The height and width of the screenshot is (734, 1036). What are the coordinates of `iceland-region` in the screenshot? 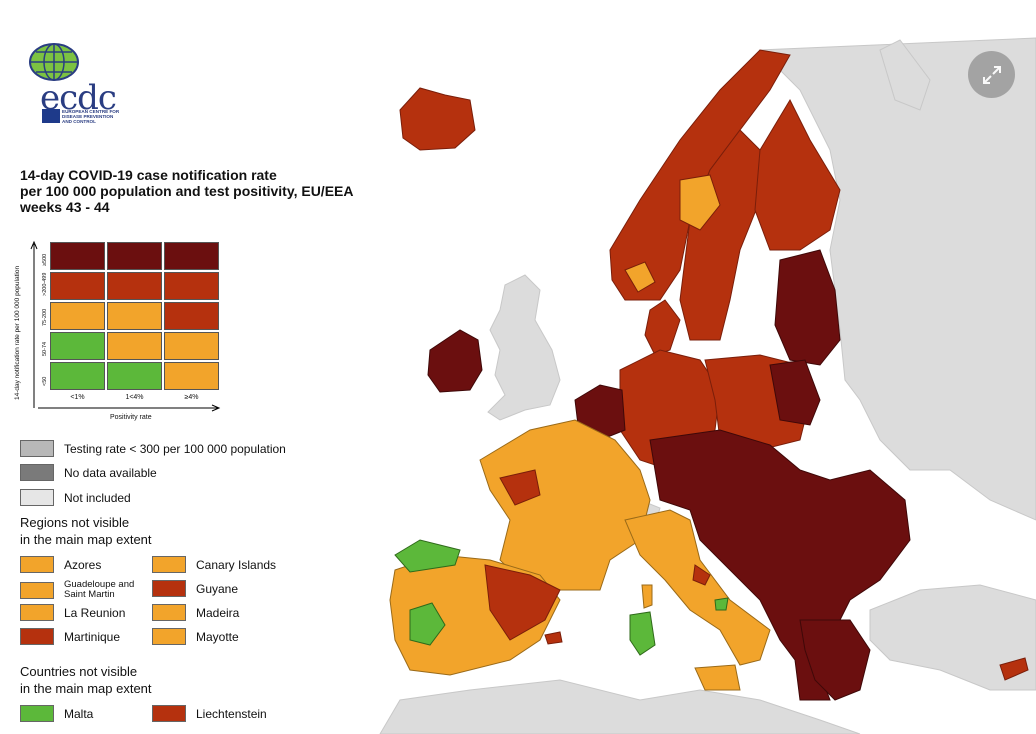 It's located at (437, 119).